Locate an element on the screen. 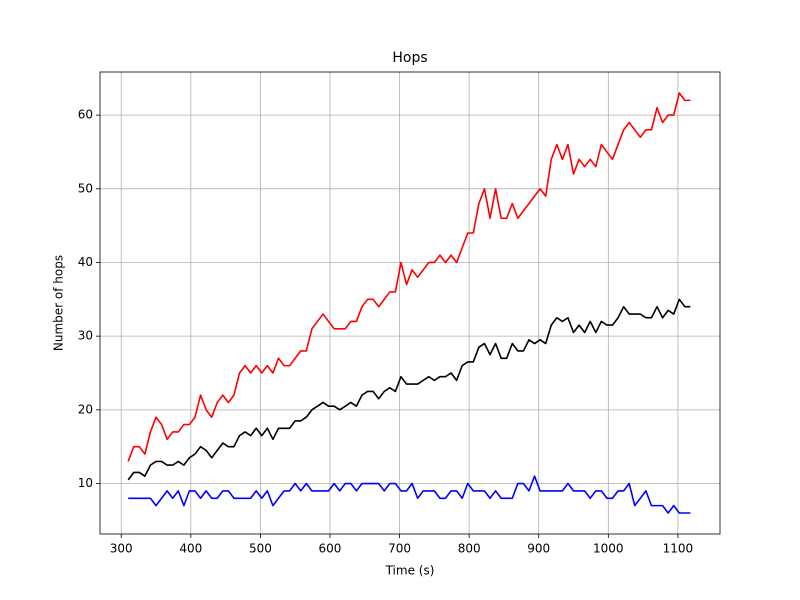  x-tick-label: 800 is located at coordinates (469, 549).